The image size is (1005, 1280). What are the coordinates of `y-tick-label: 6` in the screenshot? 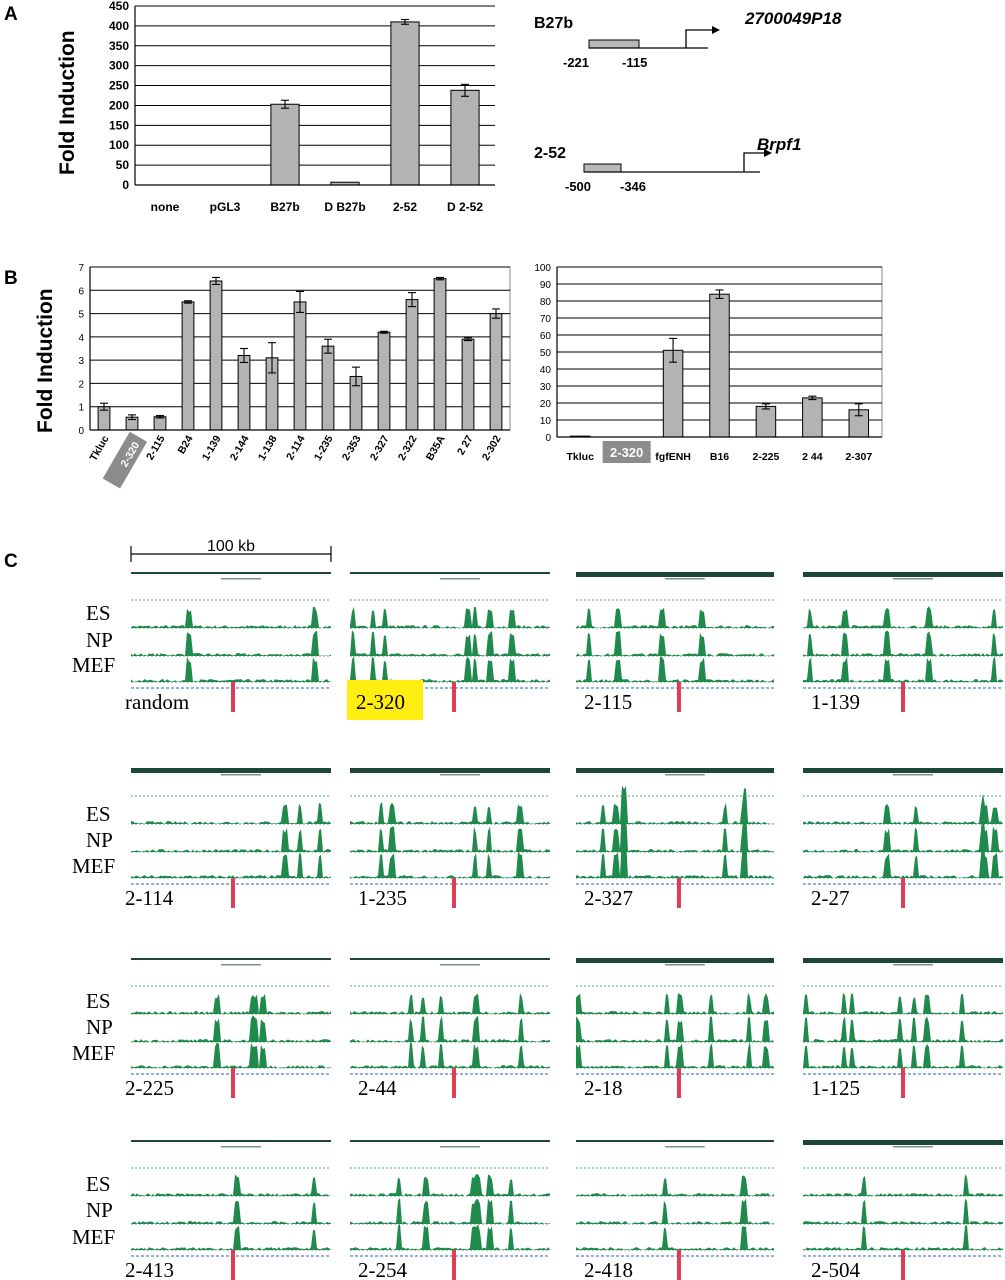 It's located at (81, 291).